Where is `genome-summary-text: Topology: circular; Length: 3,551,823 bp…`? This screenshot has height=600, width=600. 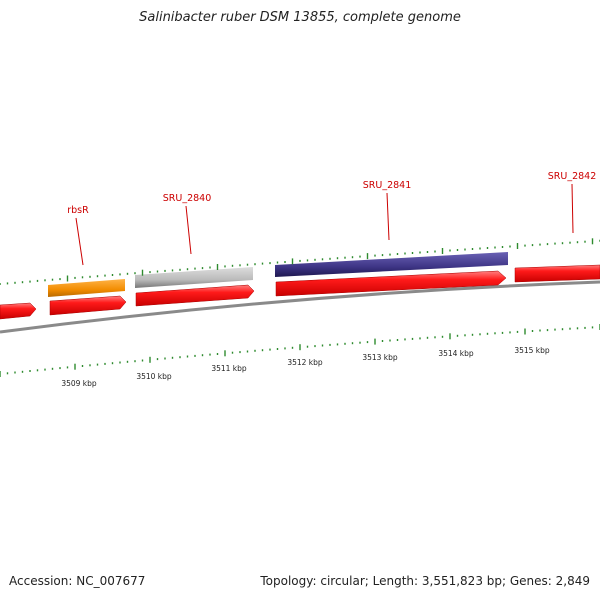 genome-summary-text: Topology: circular; Length: 3,551,823 bp… is located at coordinates (425, 581).